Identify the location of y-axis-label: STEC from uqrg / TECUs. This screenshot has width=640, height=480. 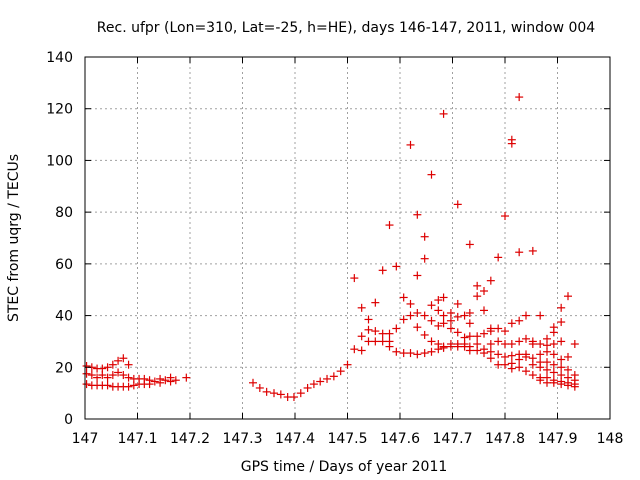
(14, 238).